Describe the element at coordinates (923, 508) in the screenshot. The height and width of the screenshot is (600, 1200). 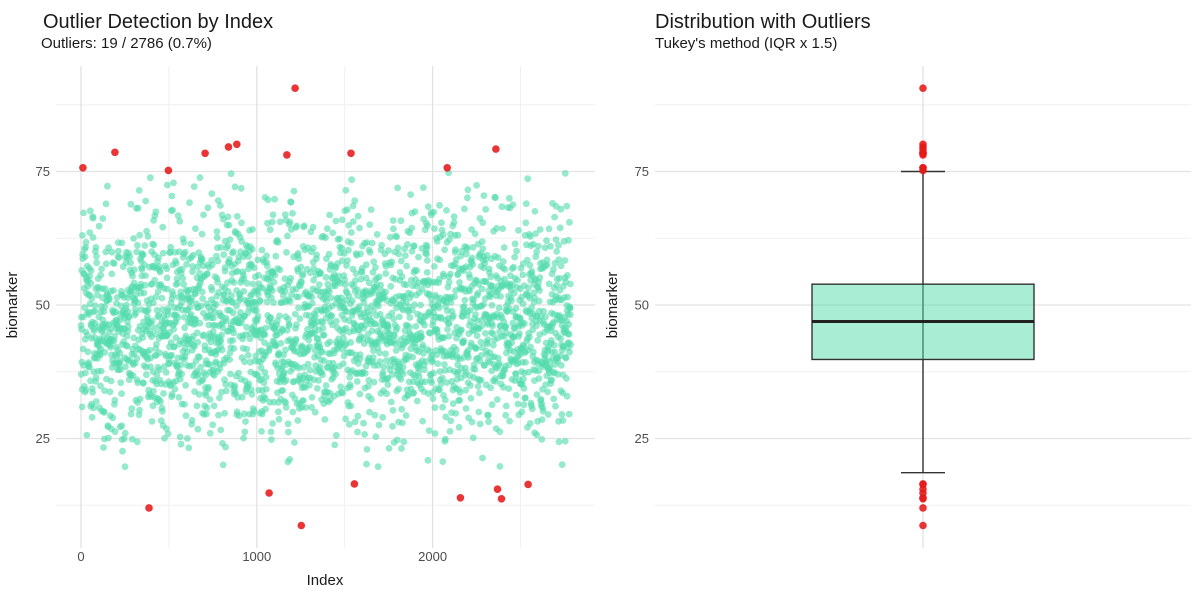
I see `boxplot-outlier-point` at that location.